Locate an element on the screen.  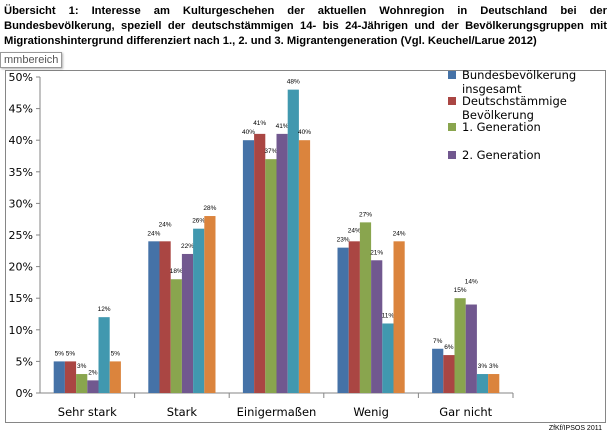
data-label: 18% is located at coordinates (176, 271).